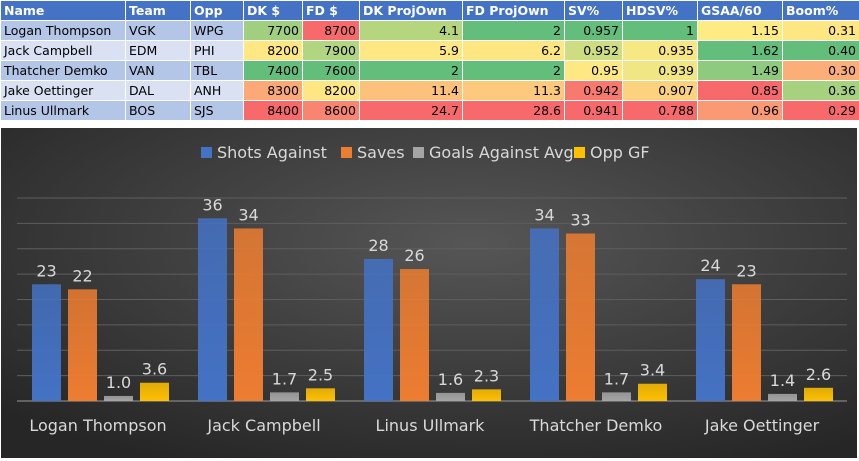  I want to click on table-cell: 11.3, so click(513, 90).